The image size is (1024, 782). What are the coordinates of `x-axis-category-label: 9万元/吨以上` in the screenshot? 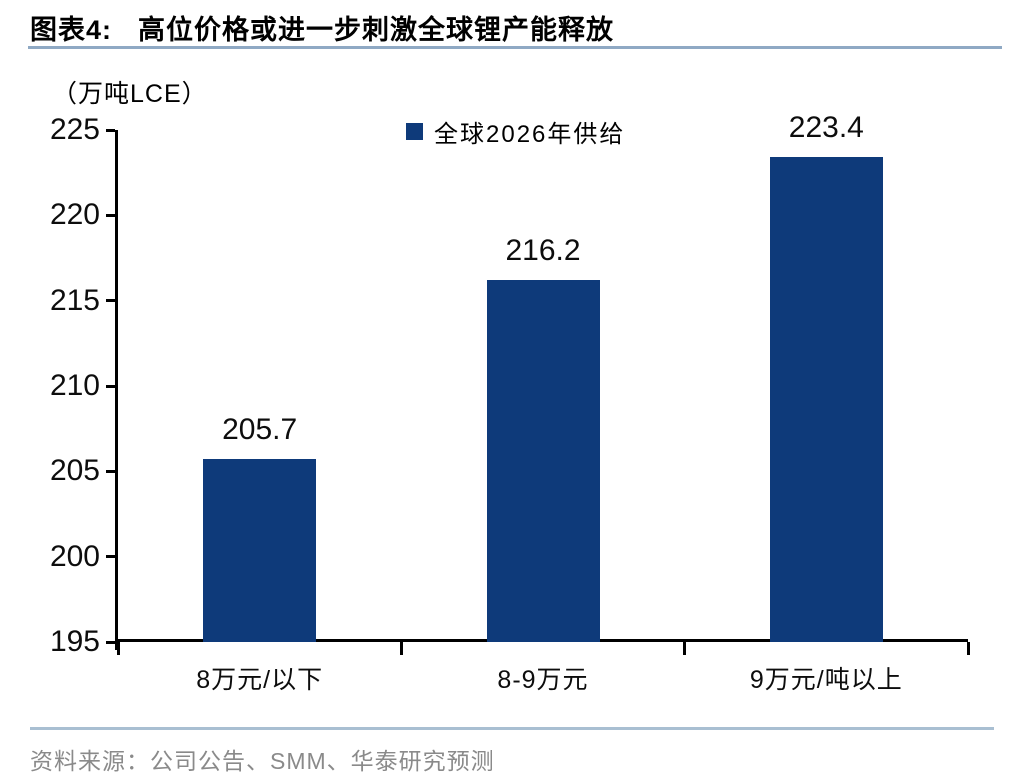 It's located at (826, 680).